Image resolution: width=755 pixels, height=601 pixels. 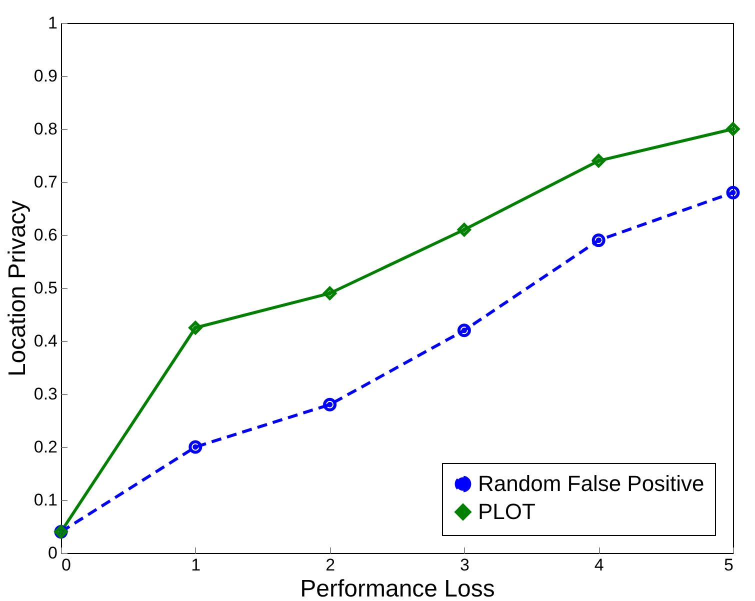 What do you see at coordinates (46, 182) in the screenshot?
I see `y-tick-label: 0.7` at bounding box center [46, 182].